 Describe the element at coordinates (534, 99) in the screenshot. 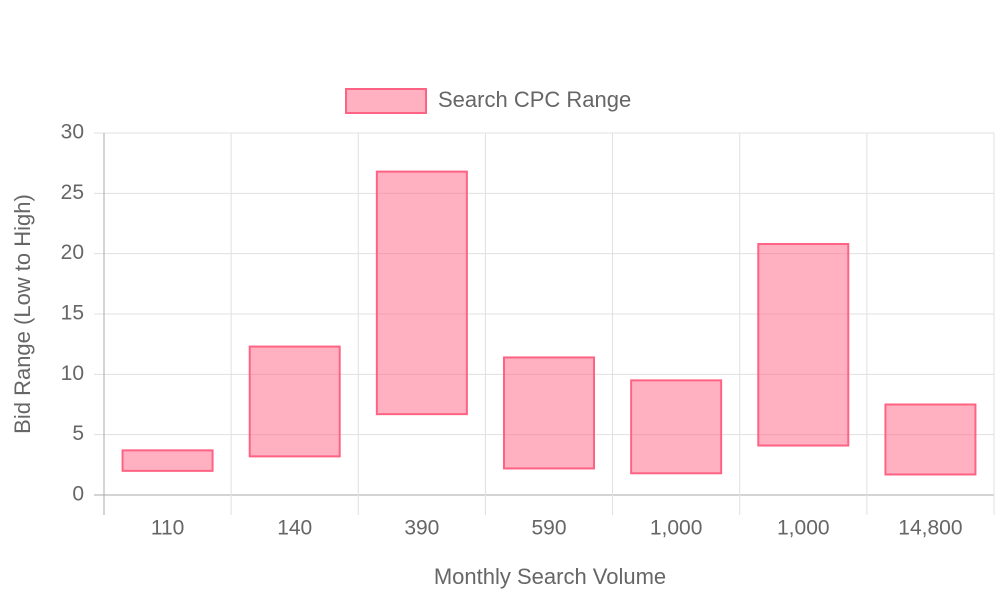

I see `legend-label: Search CPC Range` at that location.